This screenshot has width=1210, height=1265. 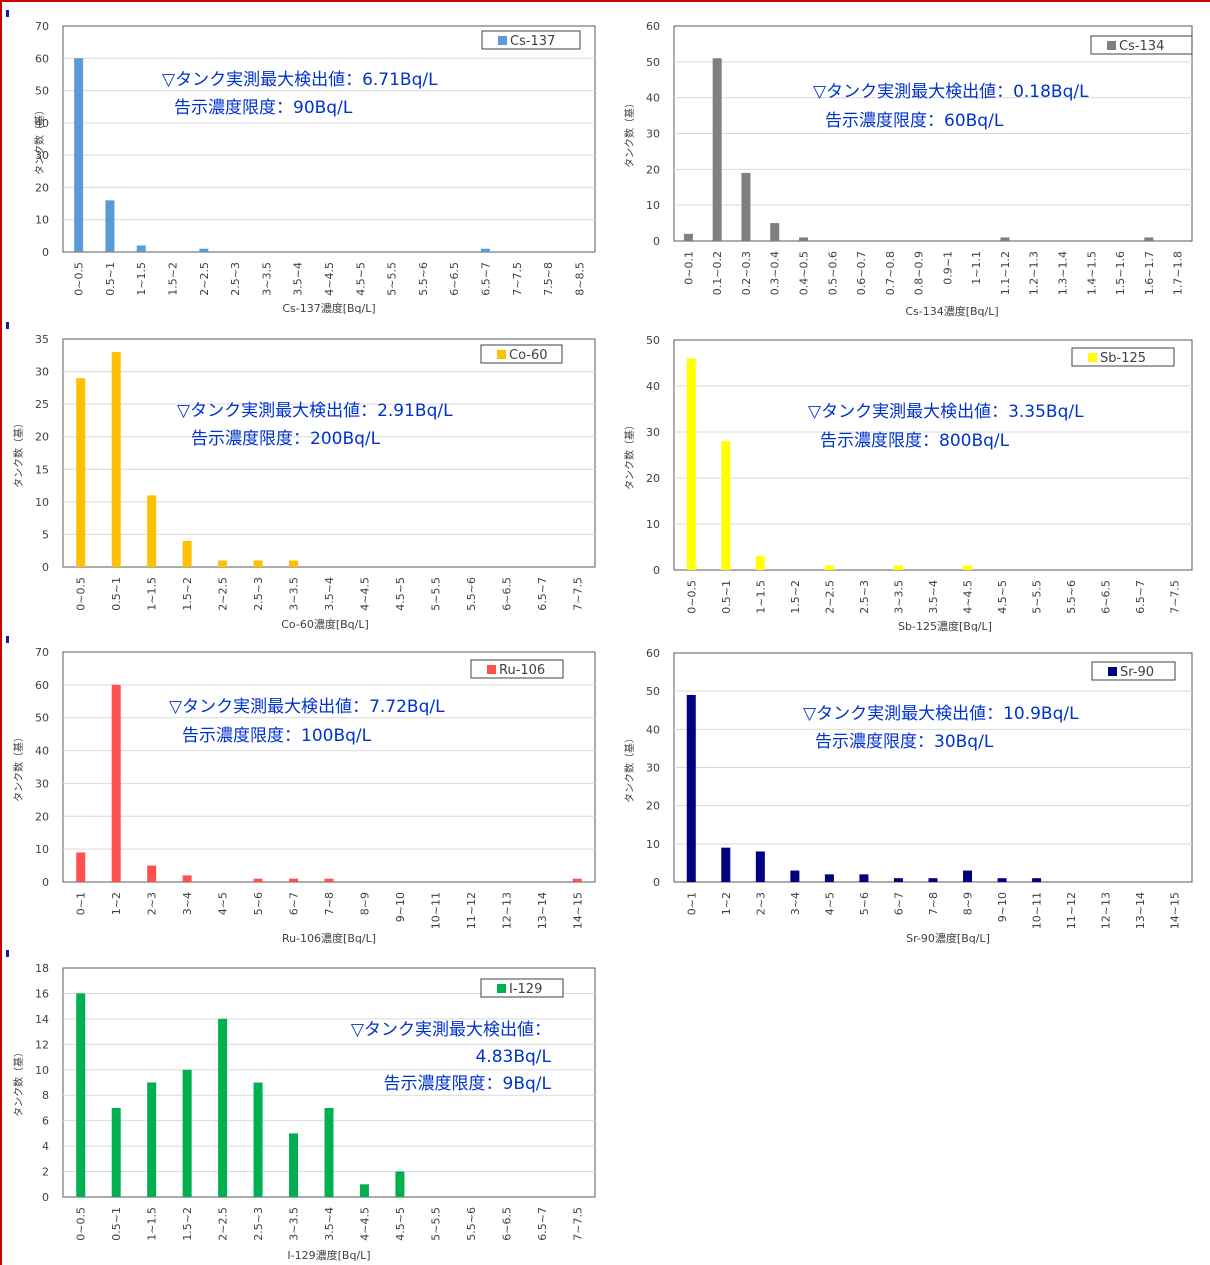 I want to click on annotation-text: 告示濃度限度：30Bq/L, so click(x=904, y=742).